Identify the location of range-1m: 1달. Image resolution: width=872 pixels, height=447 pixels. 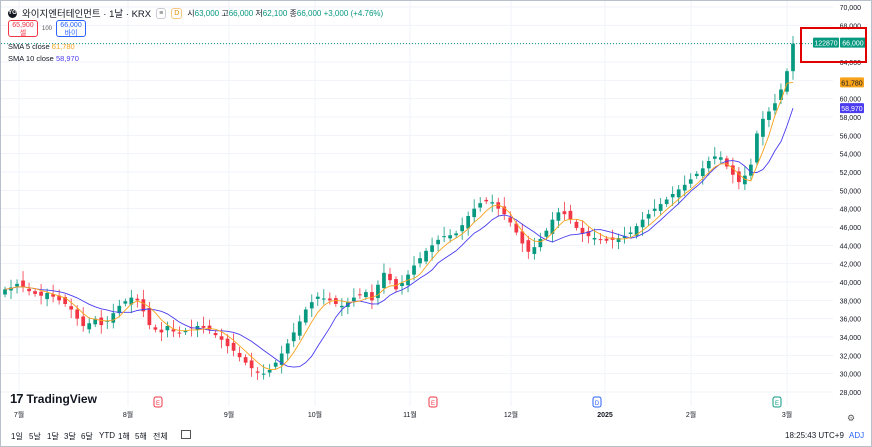
(53, 436).